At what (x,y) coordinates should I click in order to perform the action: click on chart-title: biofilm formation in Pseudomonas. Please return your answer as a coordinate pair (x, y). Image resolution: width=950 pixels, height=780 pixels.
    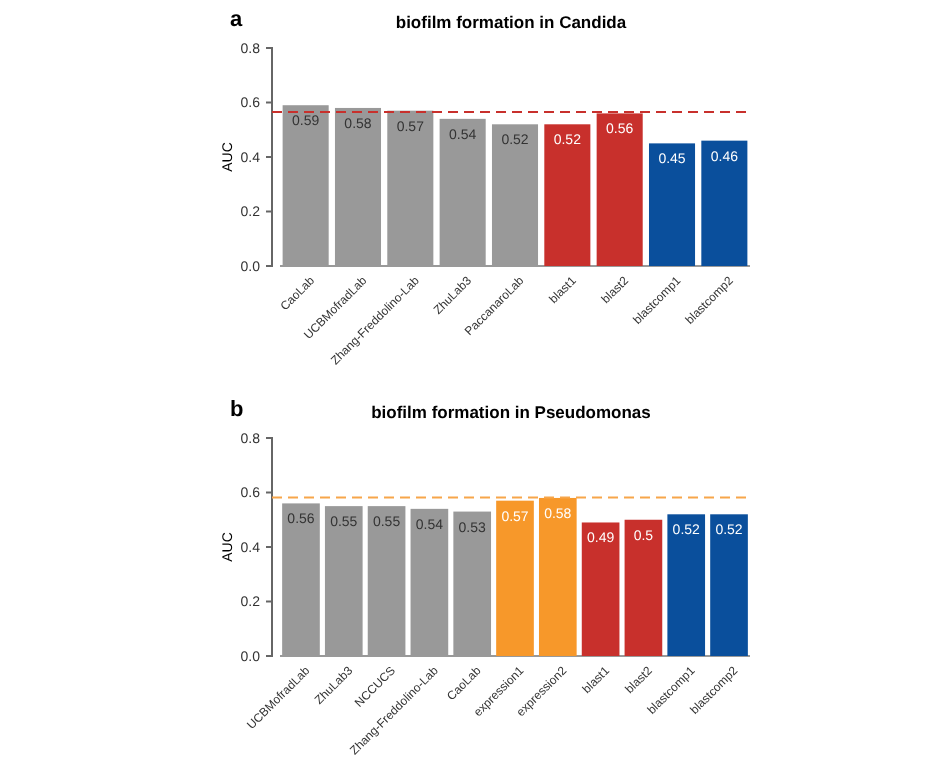
    Looking at the image, I should click on (511, 412).